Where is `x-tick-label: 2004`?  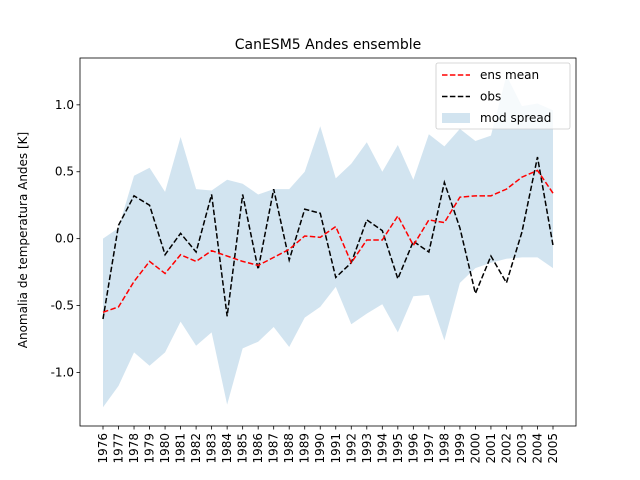
x-tick-label: 2004 is located at coordinates (537, 448).